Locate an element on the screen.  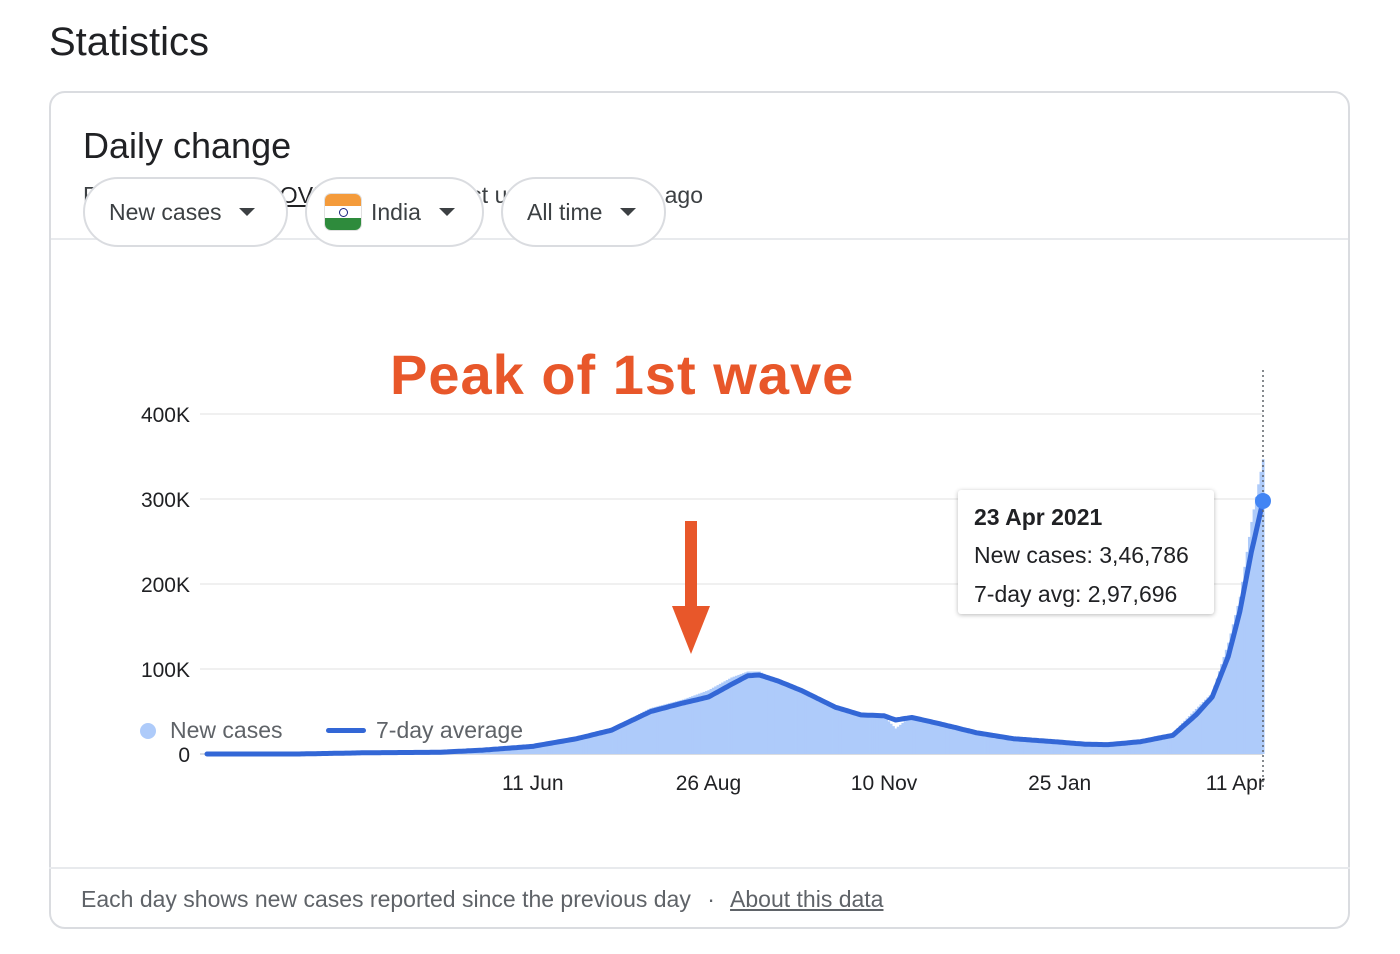
metric-dropdown-label: New cases is located at coordinates (165, 211).